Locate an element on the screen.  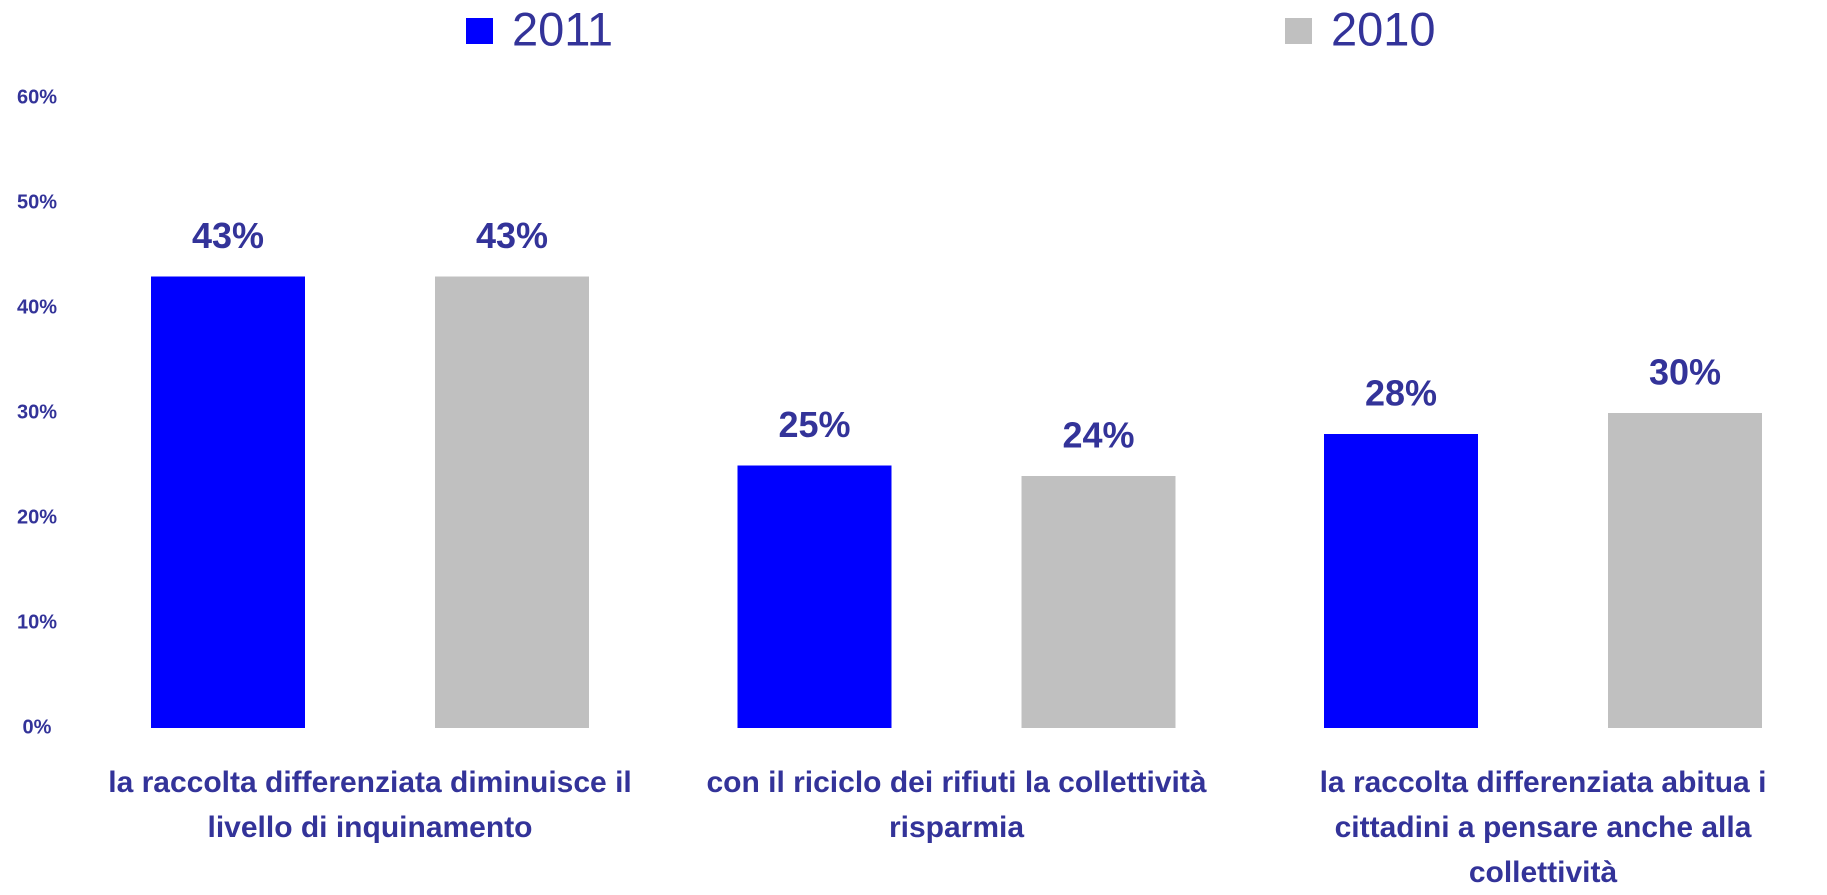
y-tick-label: 60% is located at coordinates (37, 97).